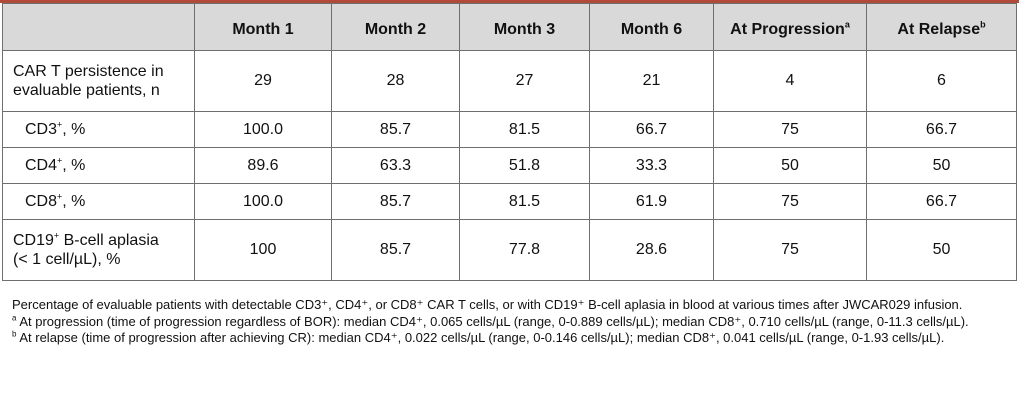  What do you see at coordinates (651, 165) in the screenshot?
I see `table-cell: 33.3` at bounding box center [651, 165].